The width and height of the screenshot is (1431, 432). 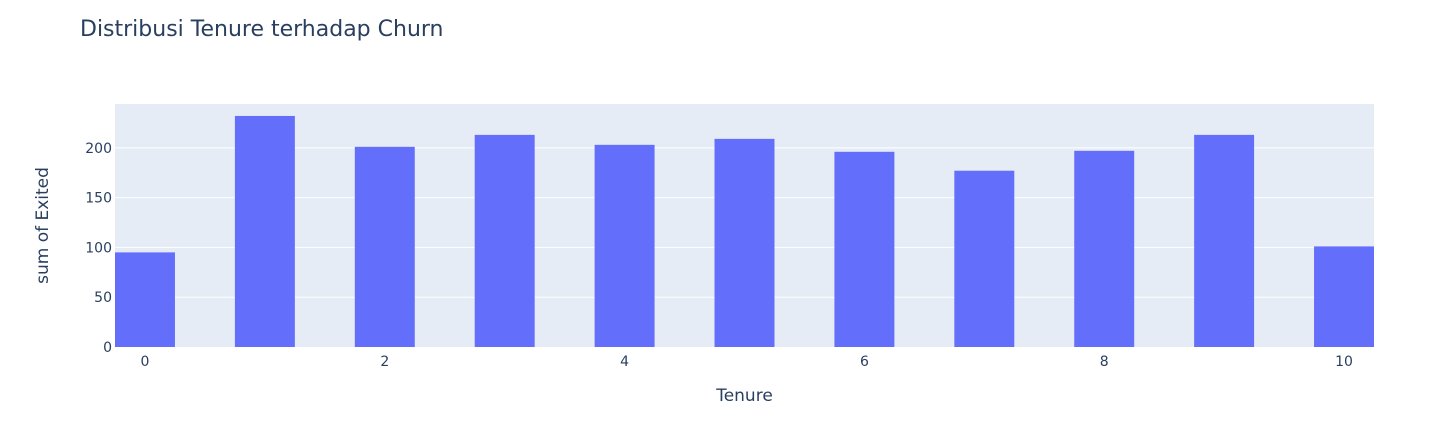 What do you see at coordinates (107, 348) in the screenshot?
I see `y-tick-label: 0` at bounding box center [107, 348].